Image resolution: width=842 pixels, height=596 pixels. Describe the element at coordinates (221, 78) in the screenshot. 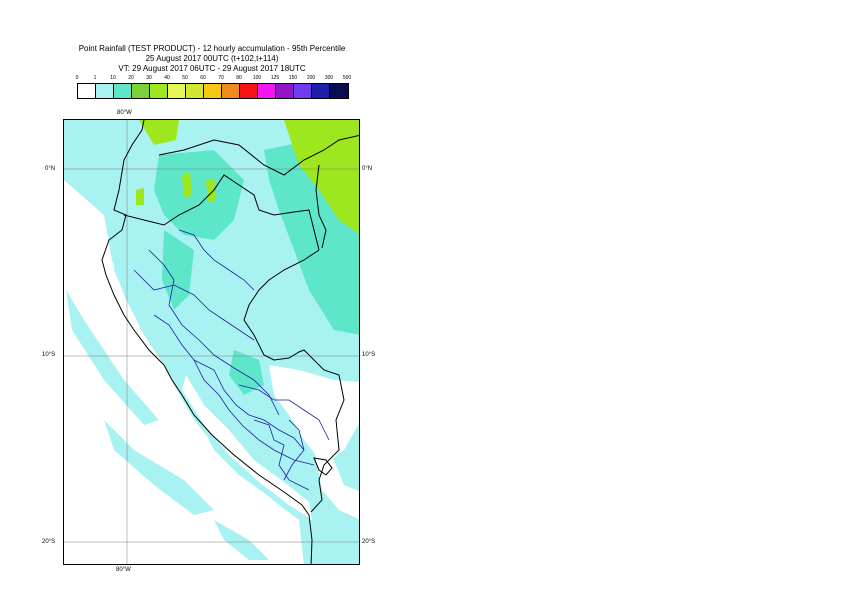

I see `legend-tick-label: 70` at that location.